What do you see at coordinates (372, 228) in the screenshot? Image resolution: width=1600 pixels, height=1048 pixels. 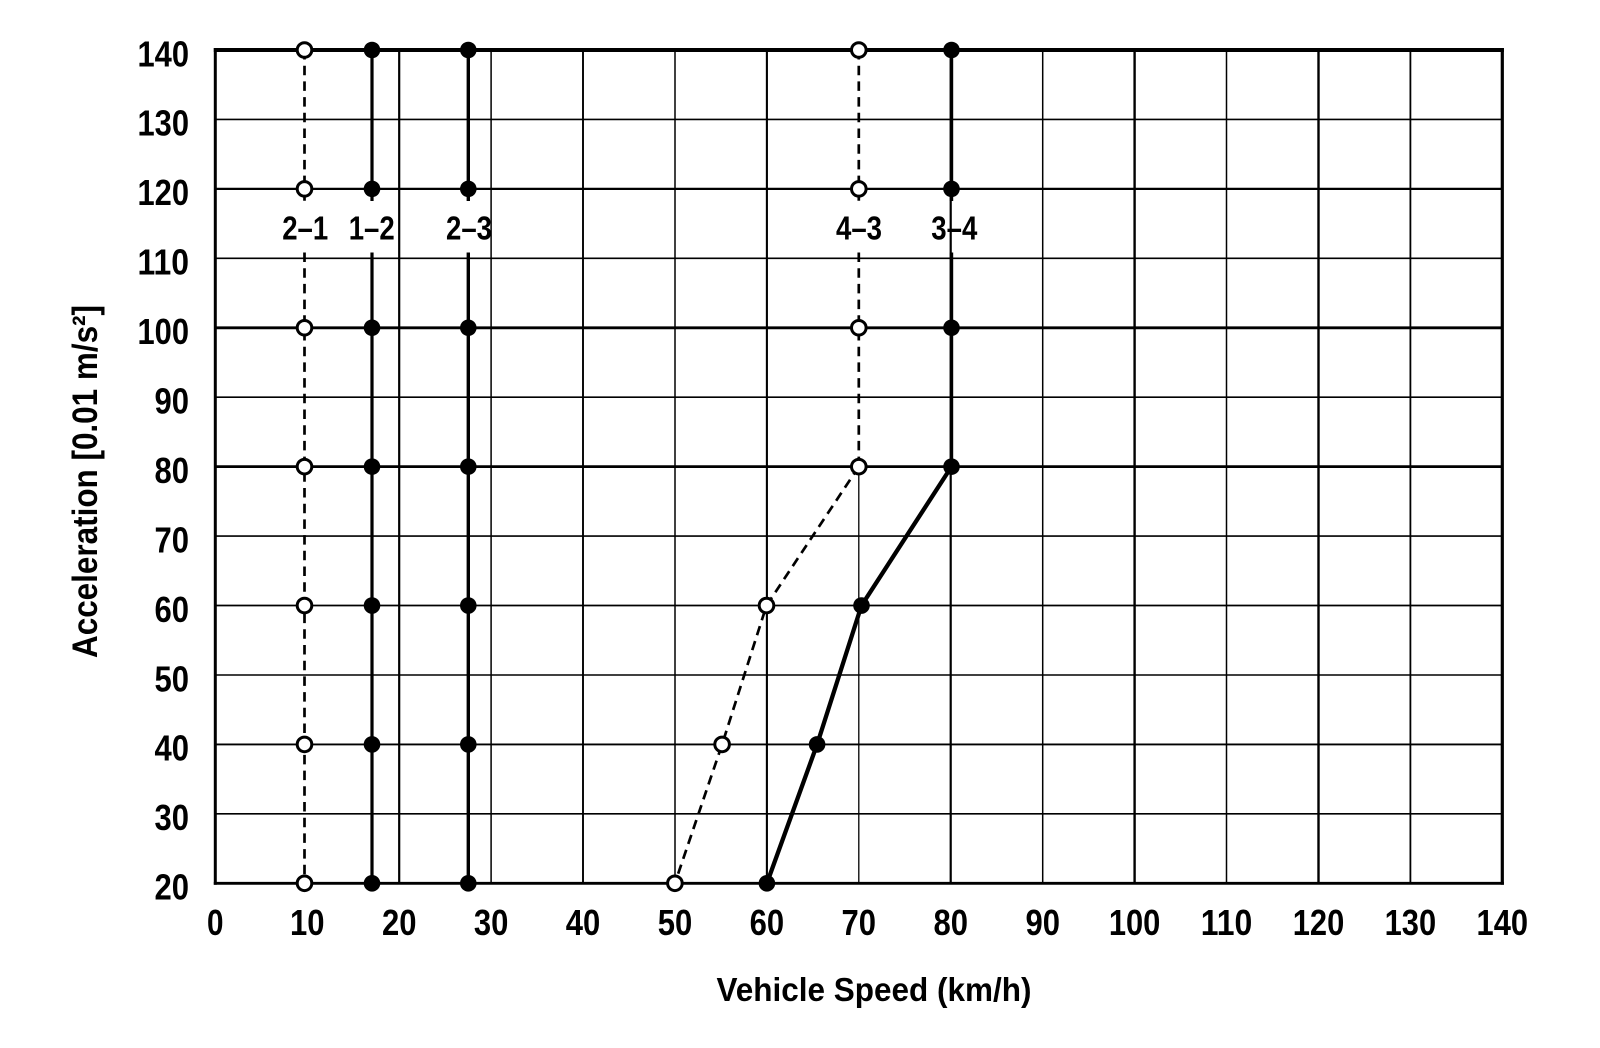 I see `svg-text: 1–2` at bounding box center [372, 228].